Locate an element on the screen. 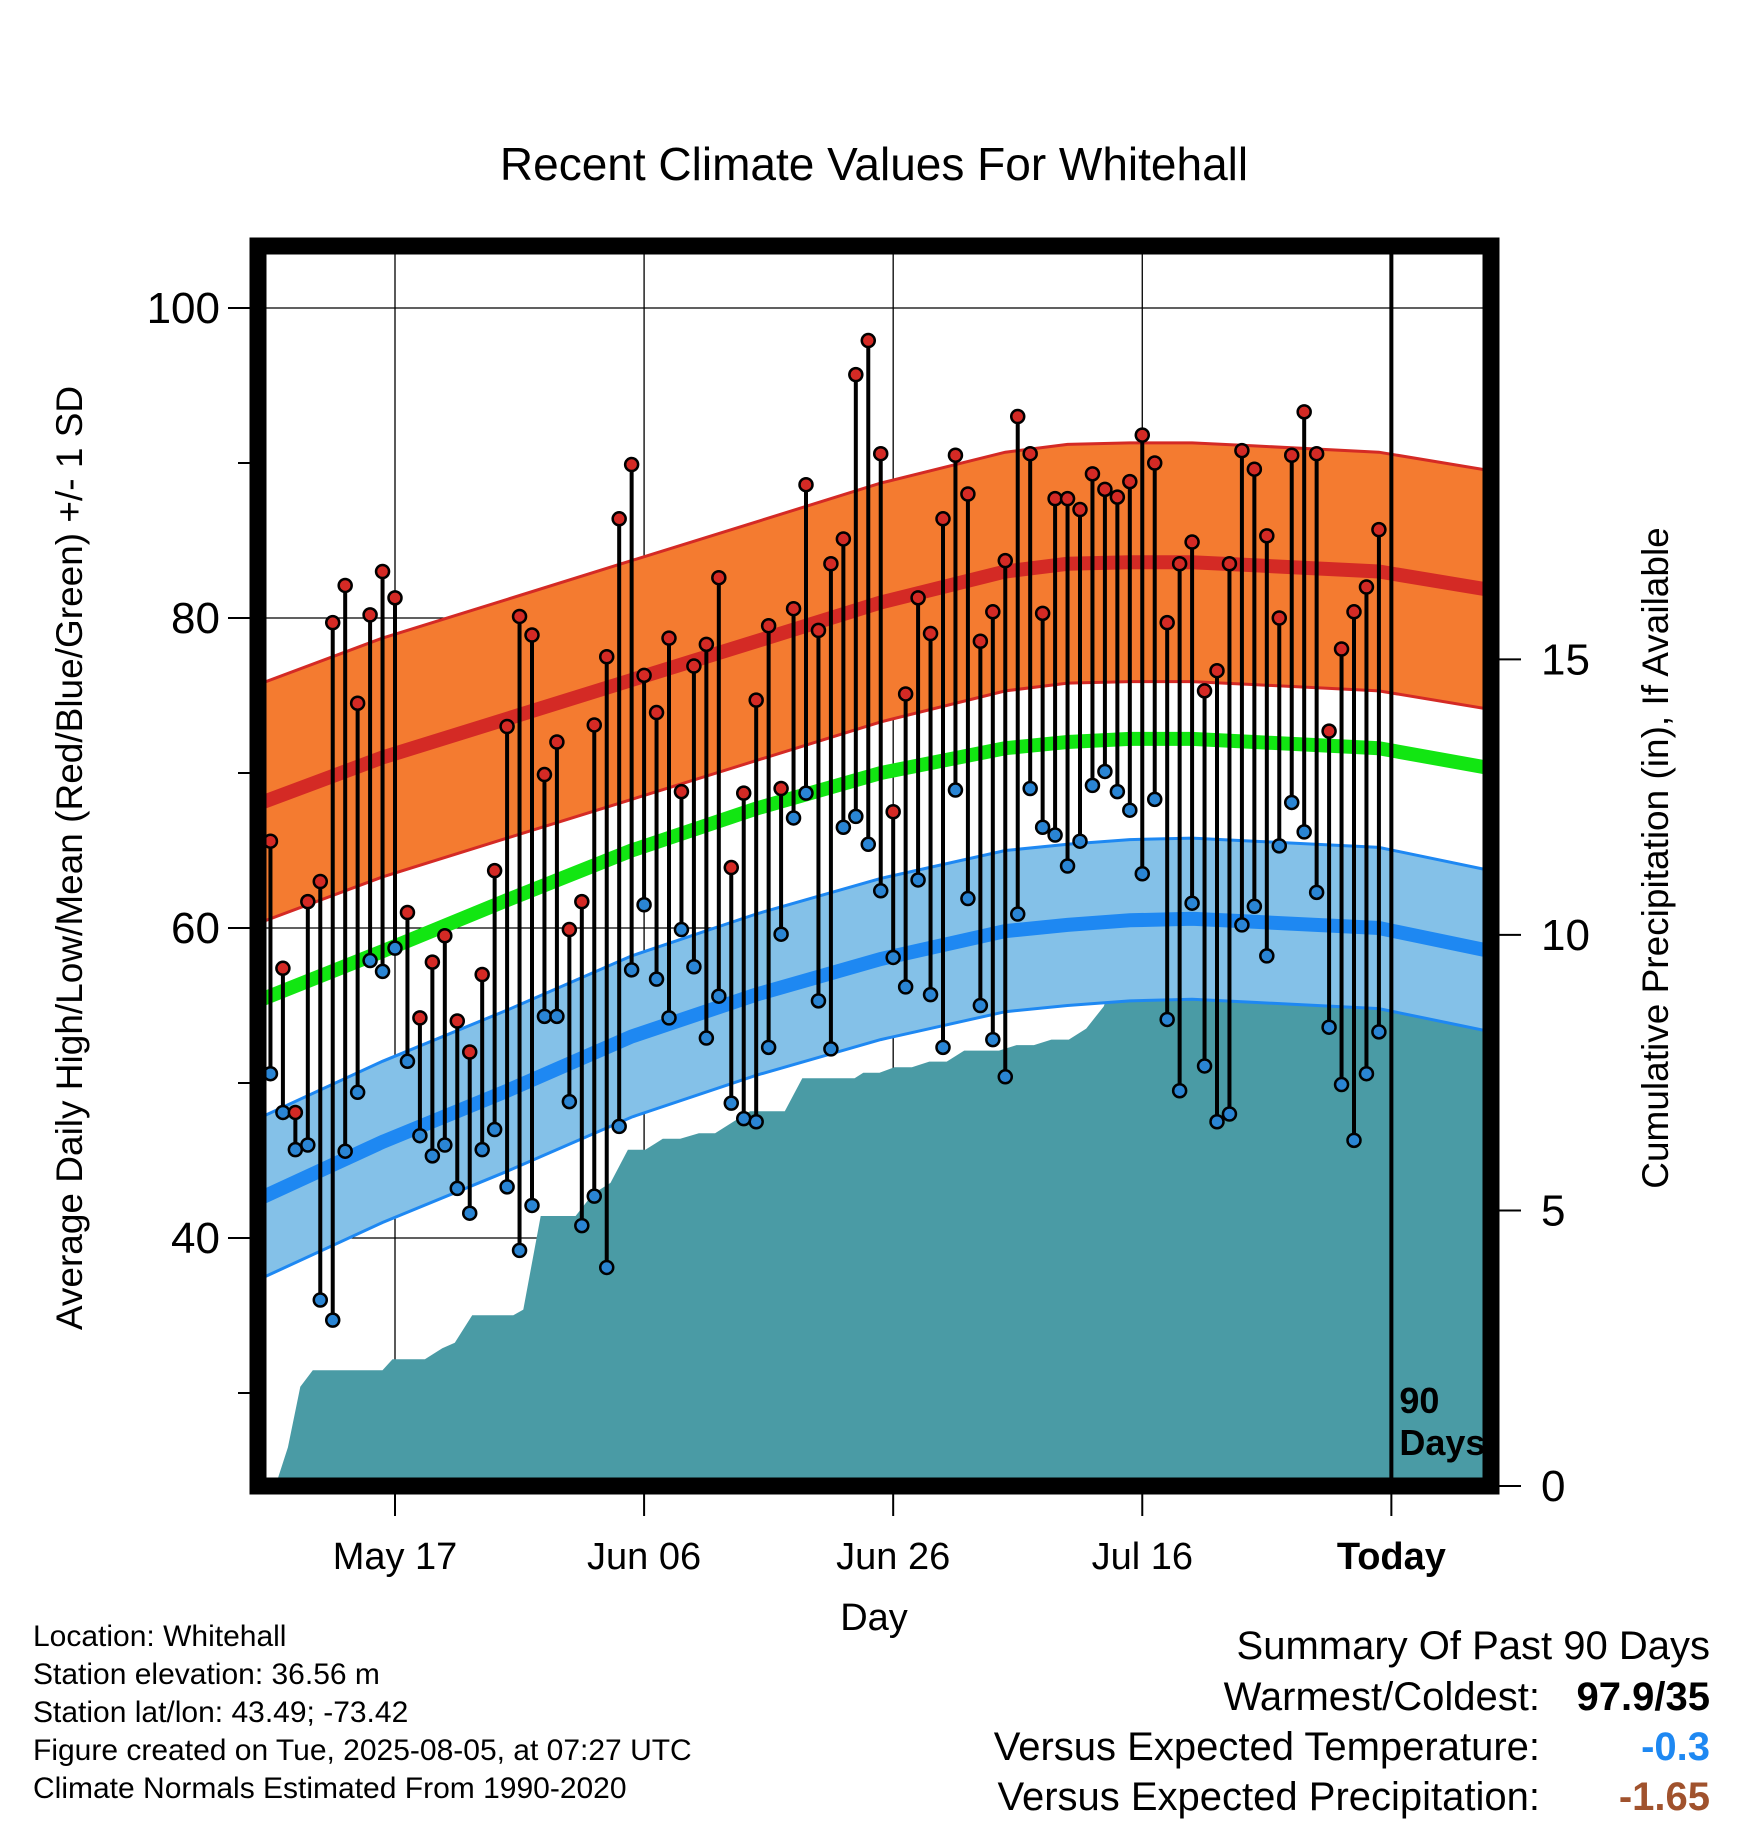 Image resolution: width=1748 pixels, height=1828 pixels. info-elevation: Station elevation: 36.56 m is located at coordinates (206, 1674).